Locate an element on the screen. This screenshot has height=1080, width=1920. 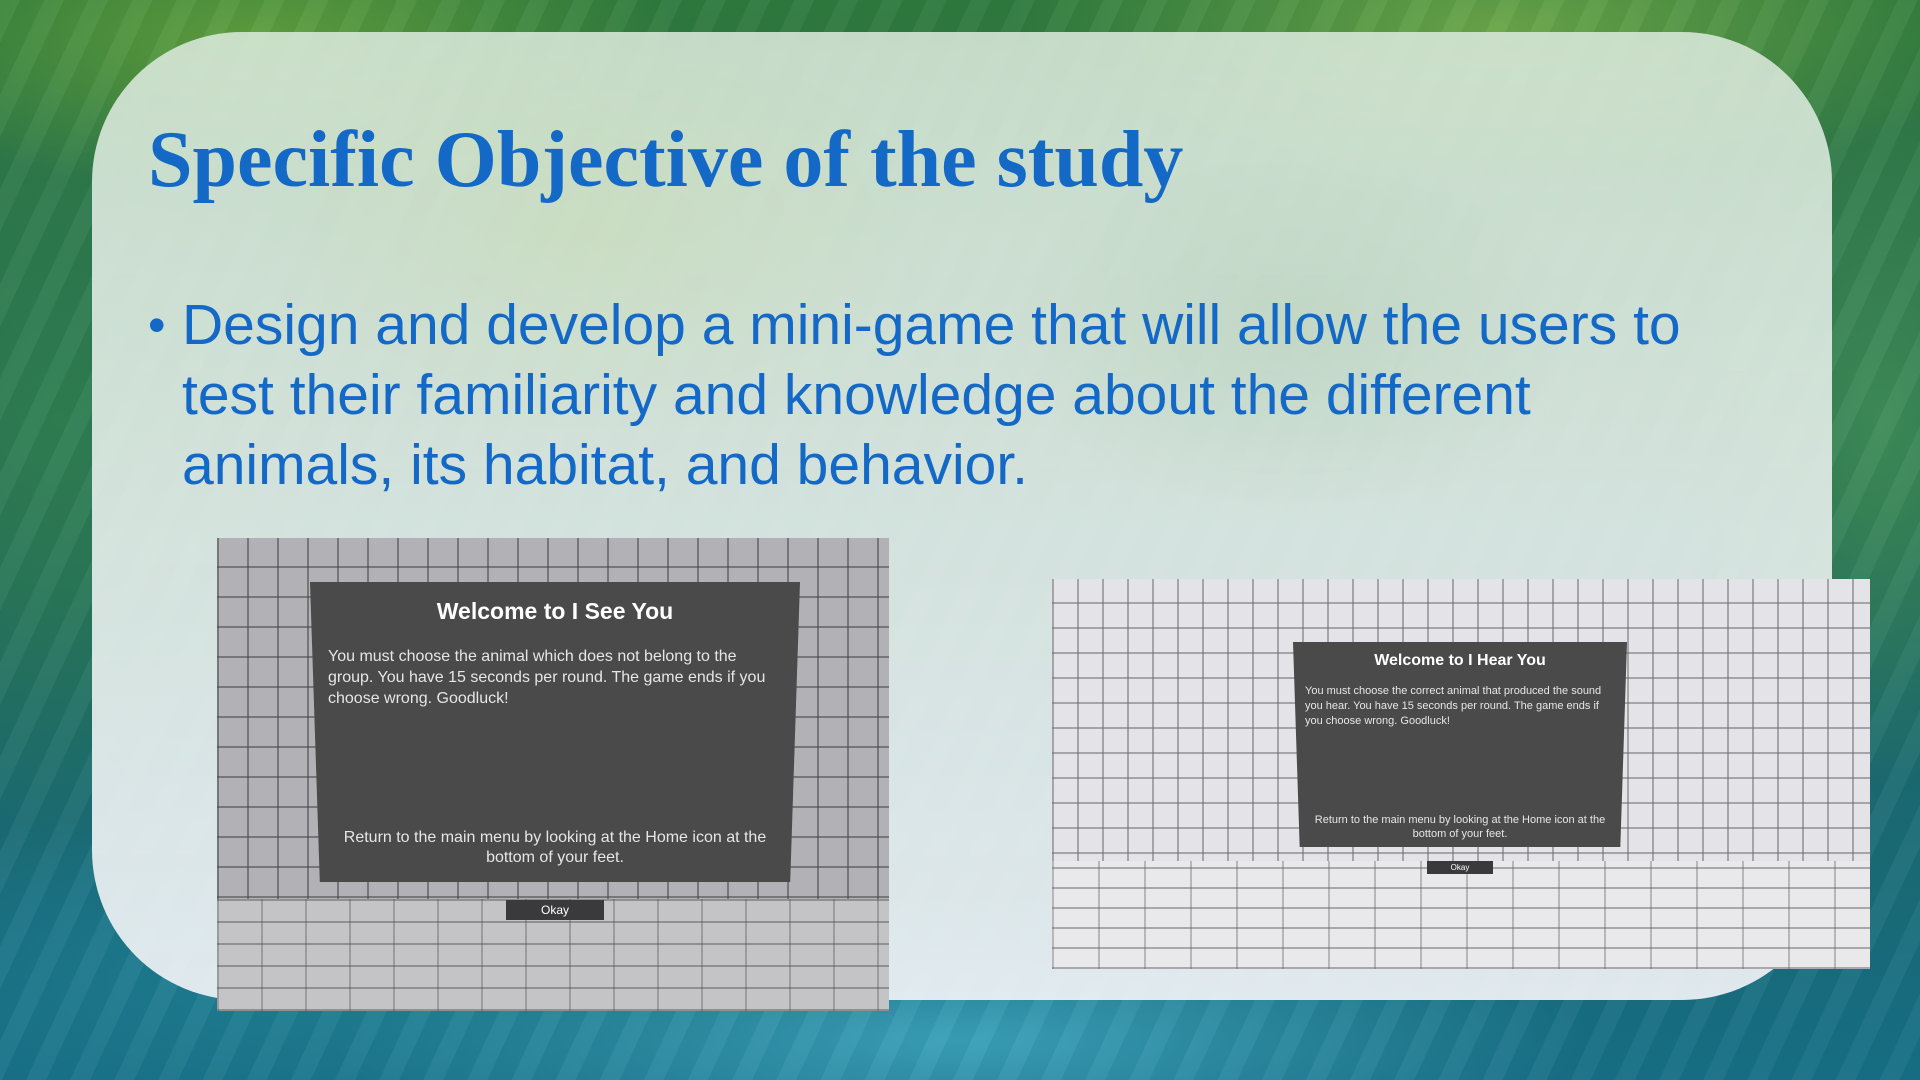
dialog-title: Welcome to I Hear You is located at coordinates (1460, 660).